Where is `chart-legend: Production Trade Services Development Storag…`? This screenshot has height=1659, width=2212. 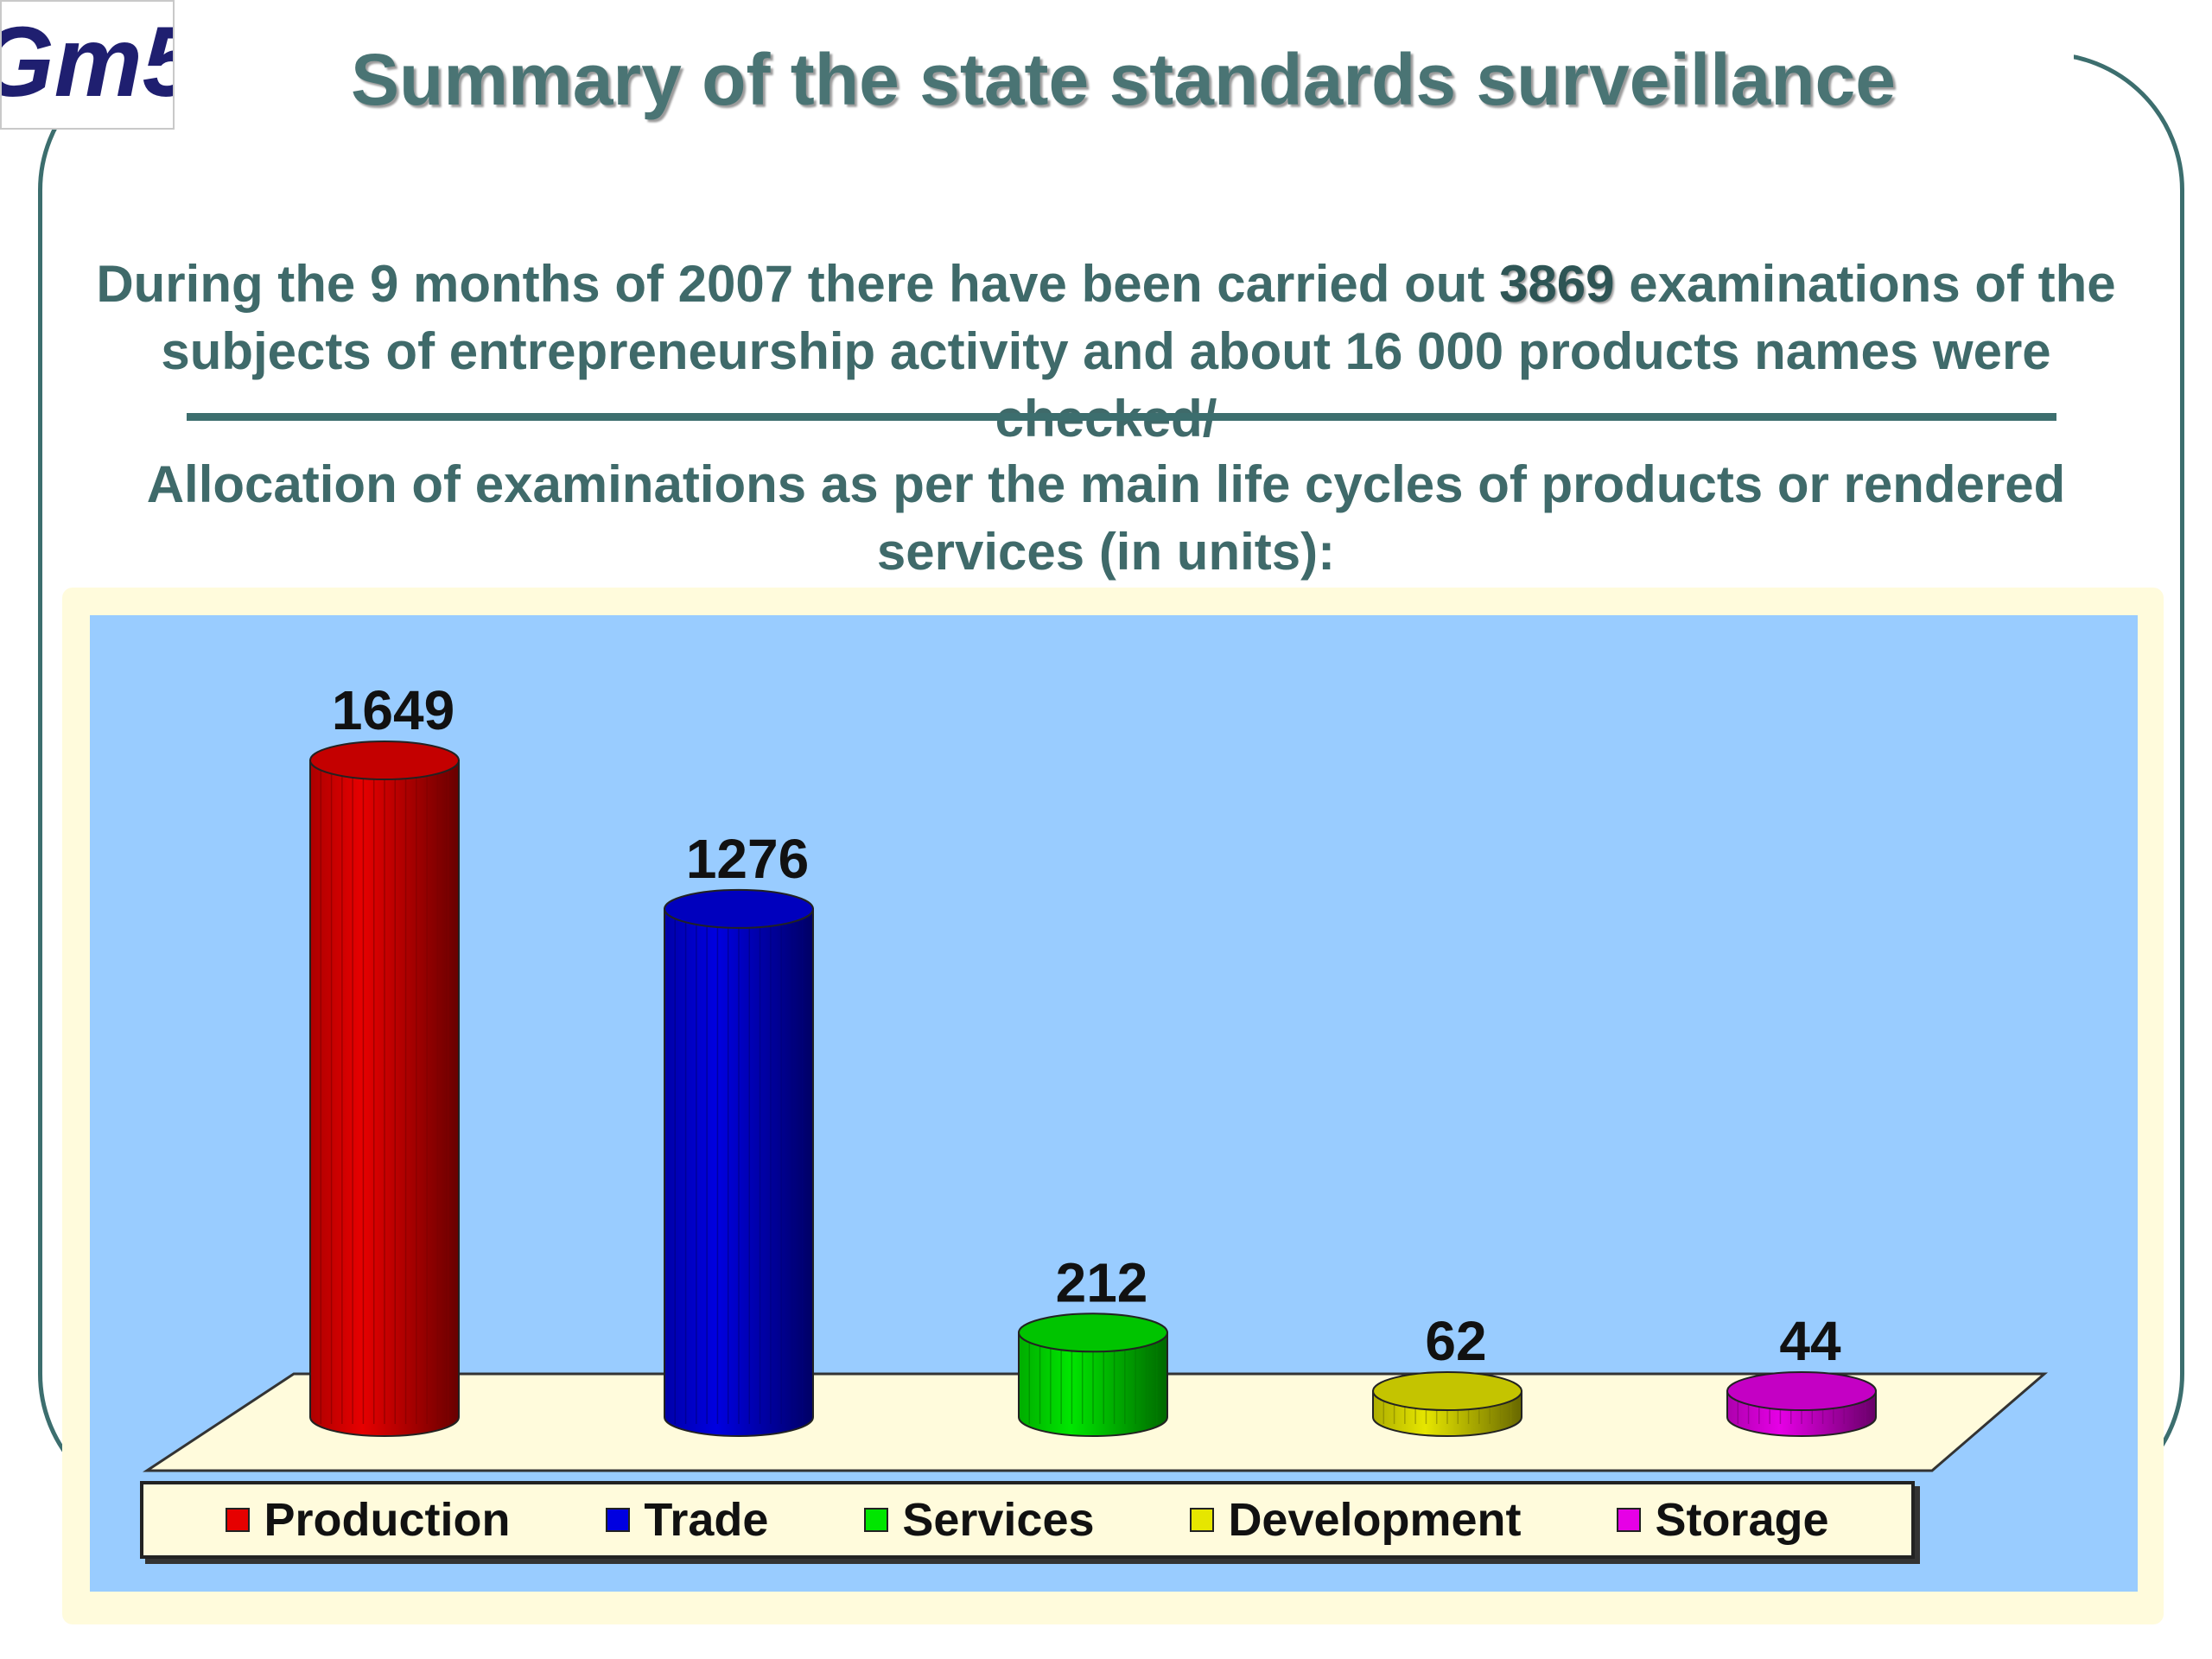
chart-legend: Production Trade Services Development Storag… is located at coordinates (1027, 1520).